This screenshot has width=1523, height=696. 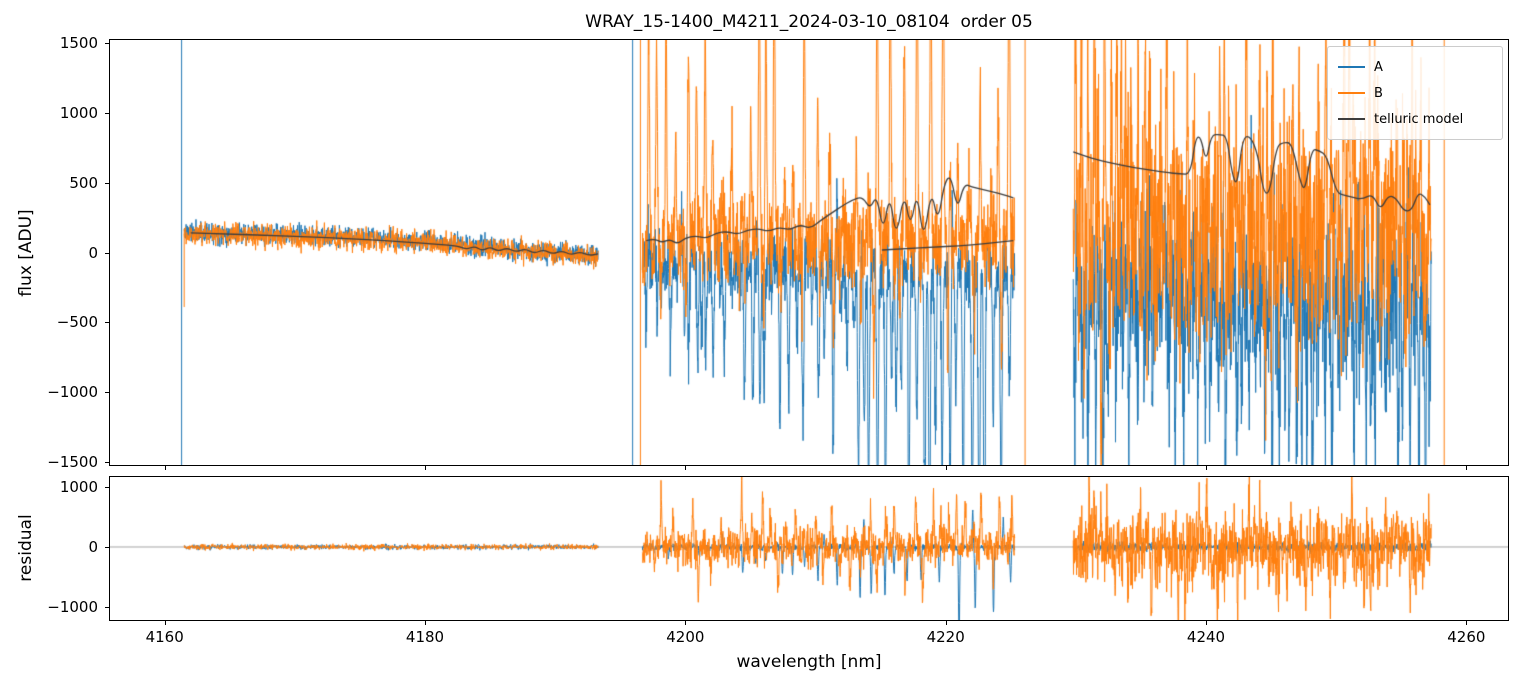 What do you see at coordinates (1415, 67) in the screenshot?
I see `legend-item-a: A` at bounding box center [1415, 67].